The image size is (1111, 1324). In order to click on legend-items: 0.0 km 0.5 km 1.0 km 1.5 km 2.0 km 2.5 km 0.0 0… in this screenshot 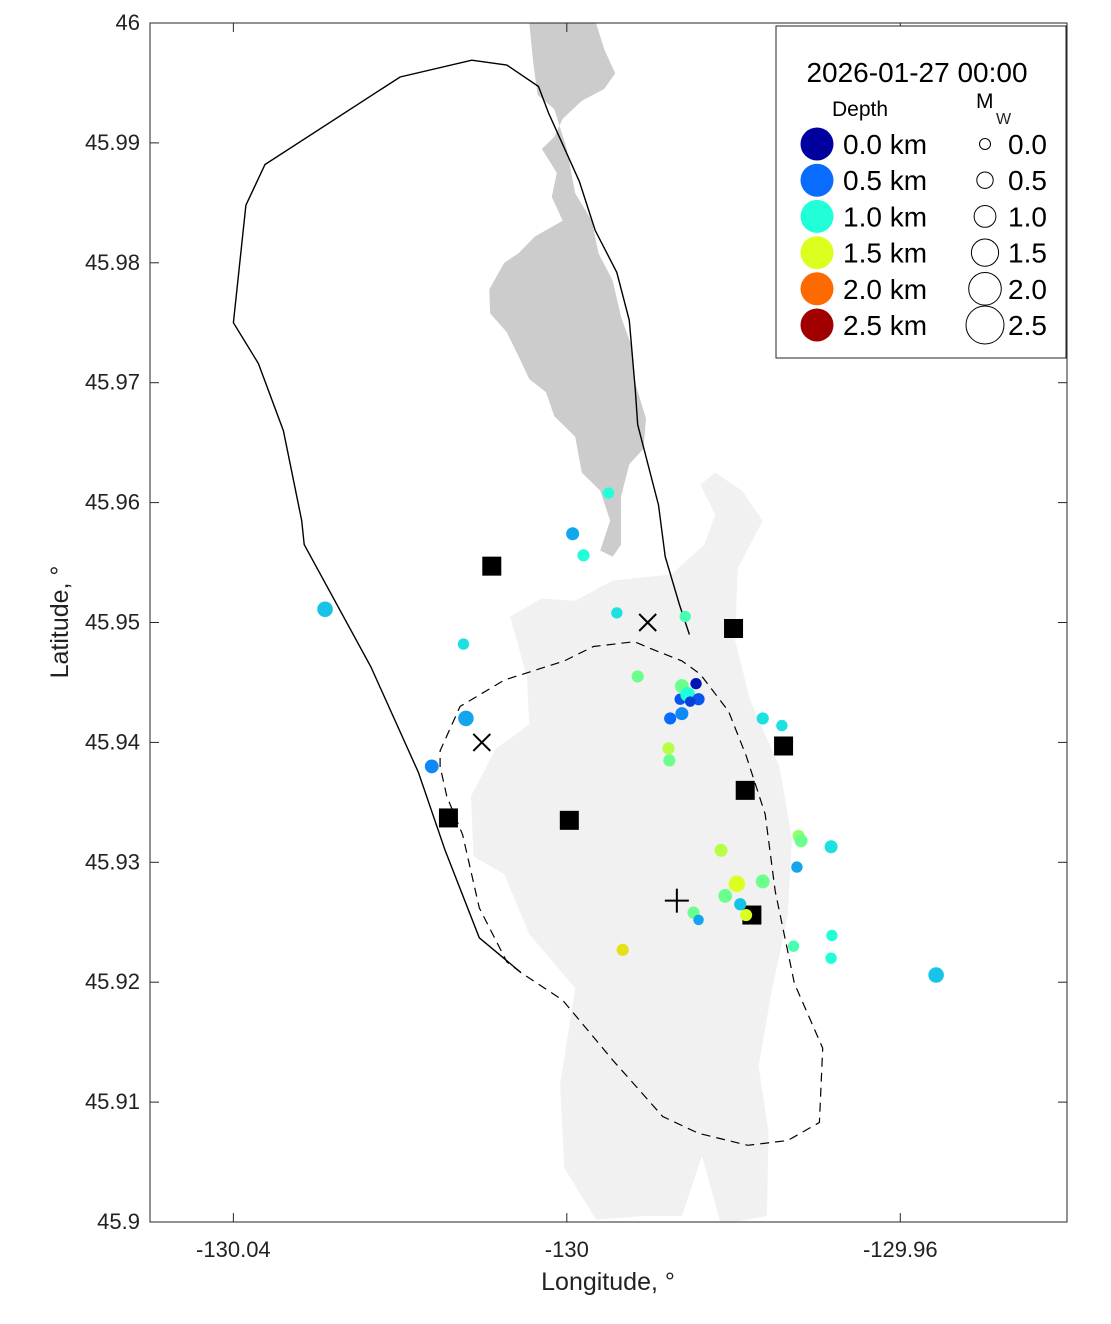, I will do `click(923, 236)`.